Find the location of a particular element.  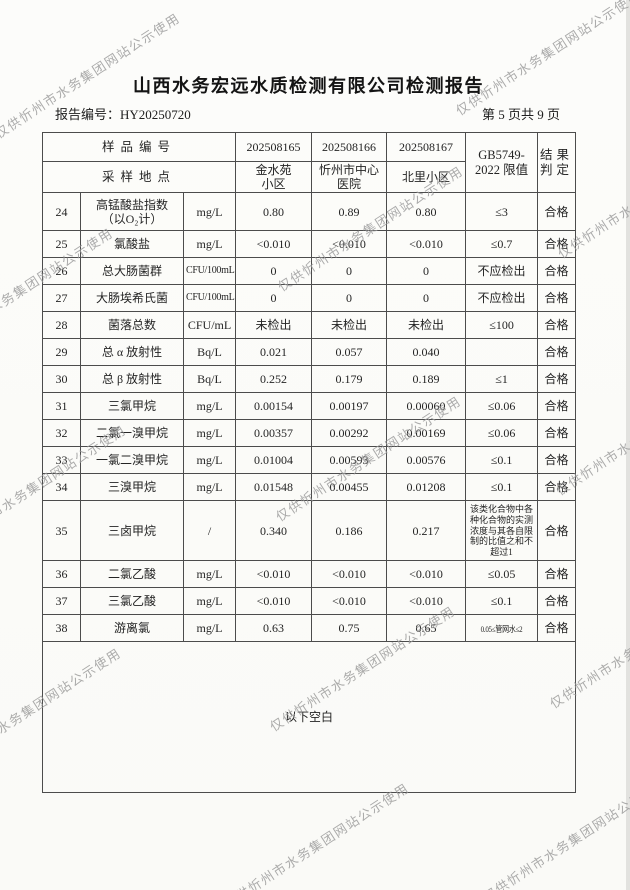

cell-limit: 该类化合物中各种化合物的实测浓度与其各自限制的比值之和不超过1 is located at coordinates (502, 531).